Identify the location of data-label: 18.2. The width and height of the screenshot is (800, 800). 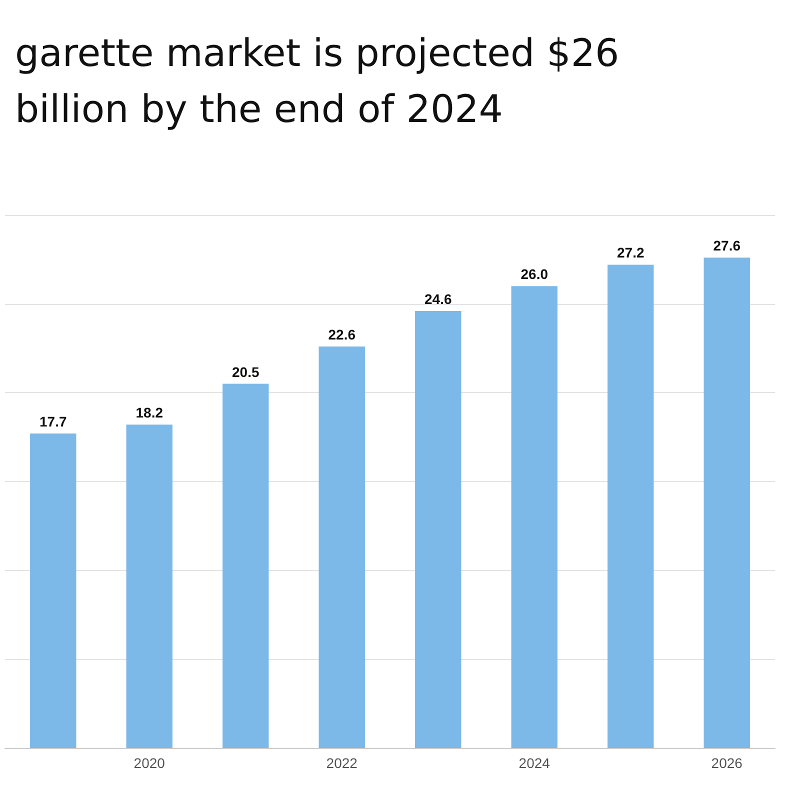
(150, 412).